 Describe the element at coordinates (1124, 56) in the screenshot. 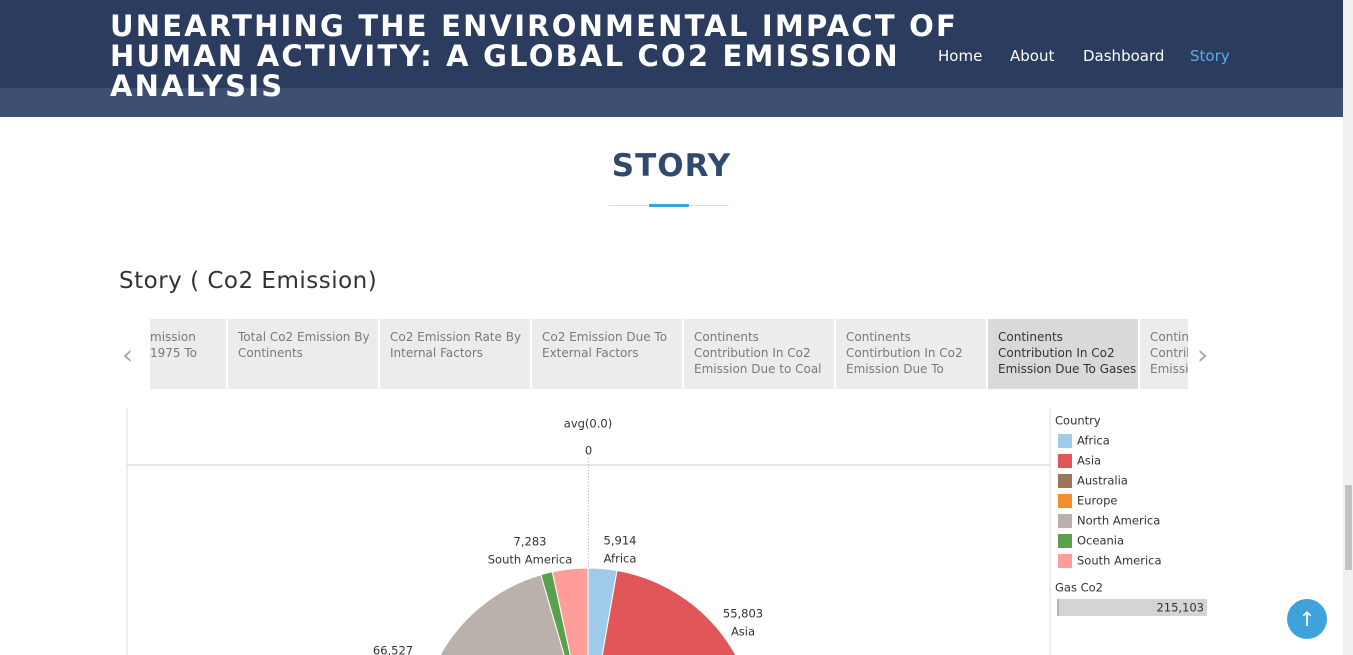

I see `nav-link: Dashboard` at that location.